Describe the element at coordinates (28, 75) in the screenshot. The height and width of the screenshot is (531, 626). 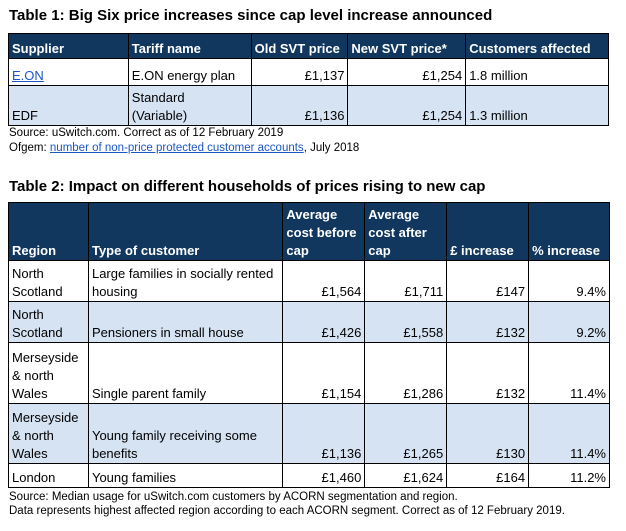
I see `supplier-link-eon: E.ON` at that location.